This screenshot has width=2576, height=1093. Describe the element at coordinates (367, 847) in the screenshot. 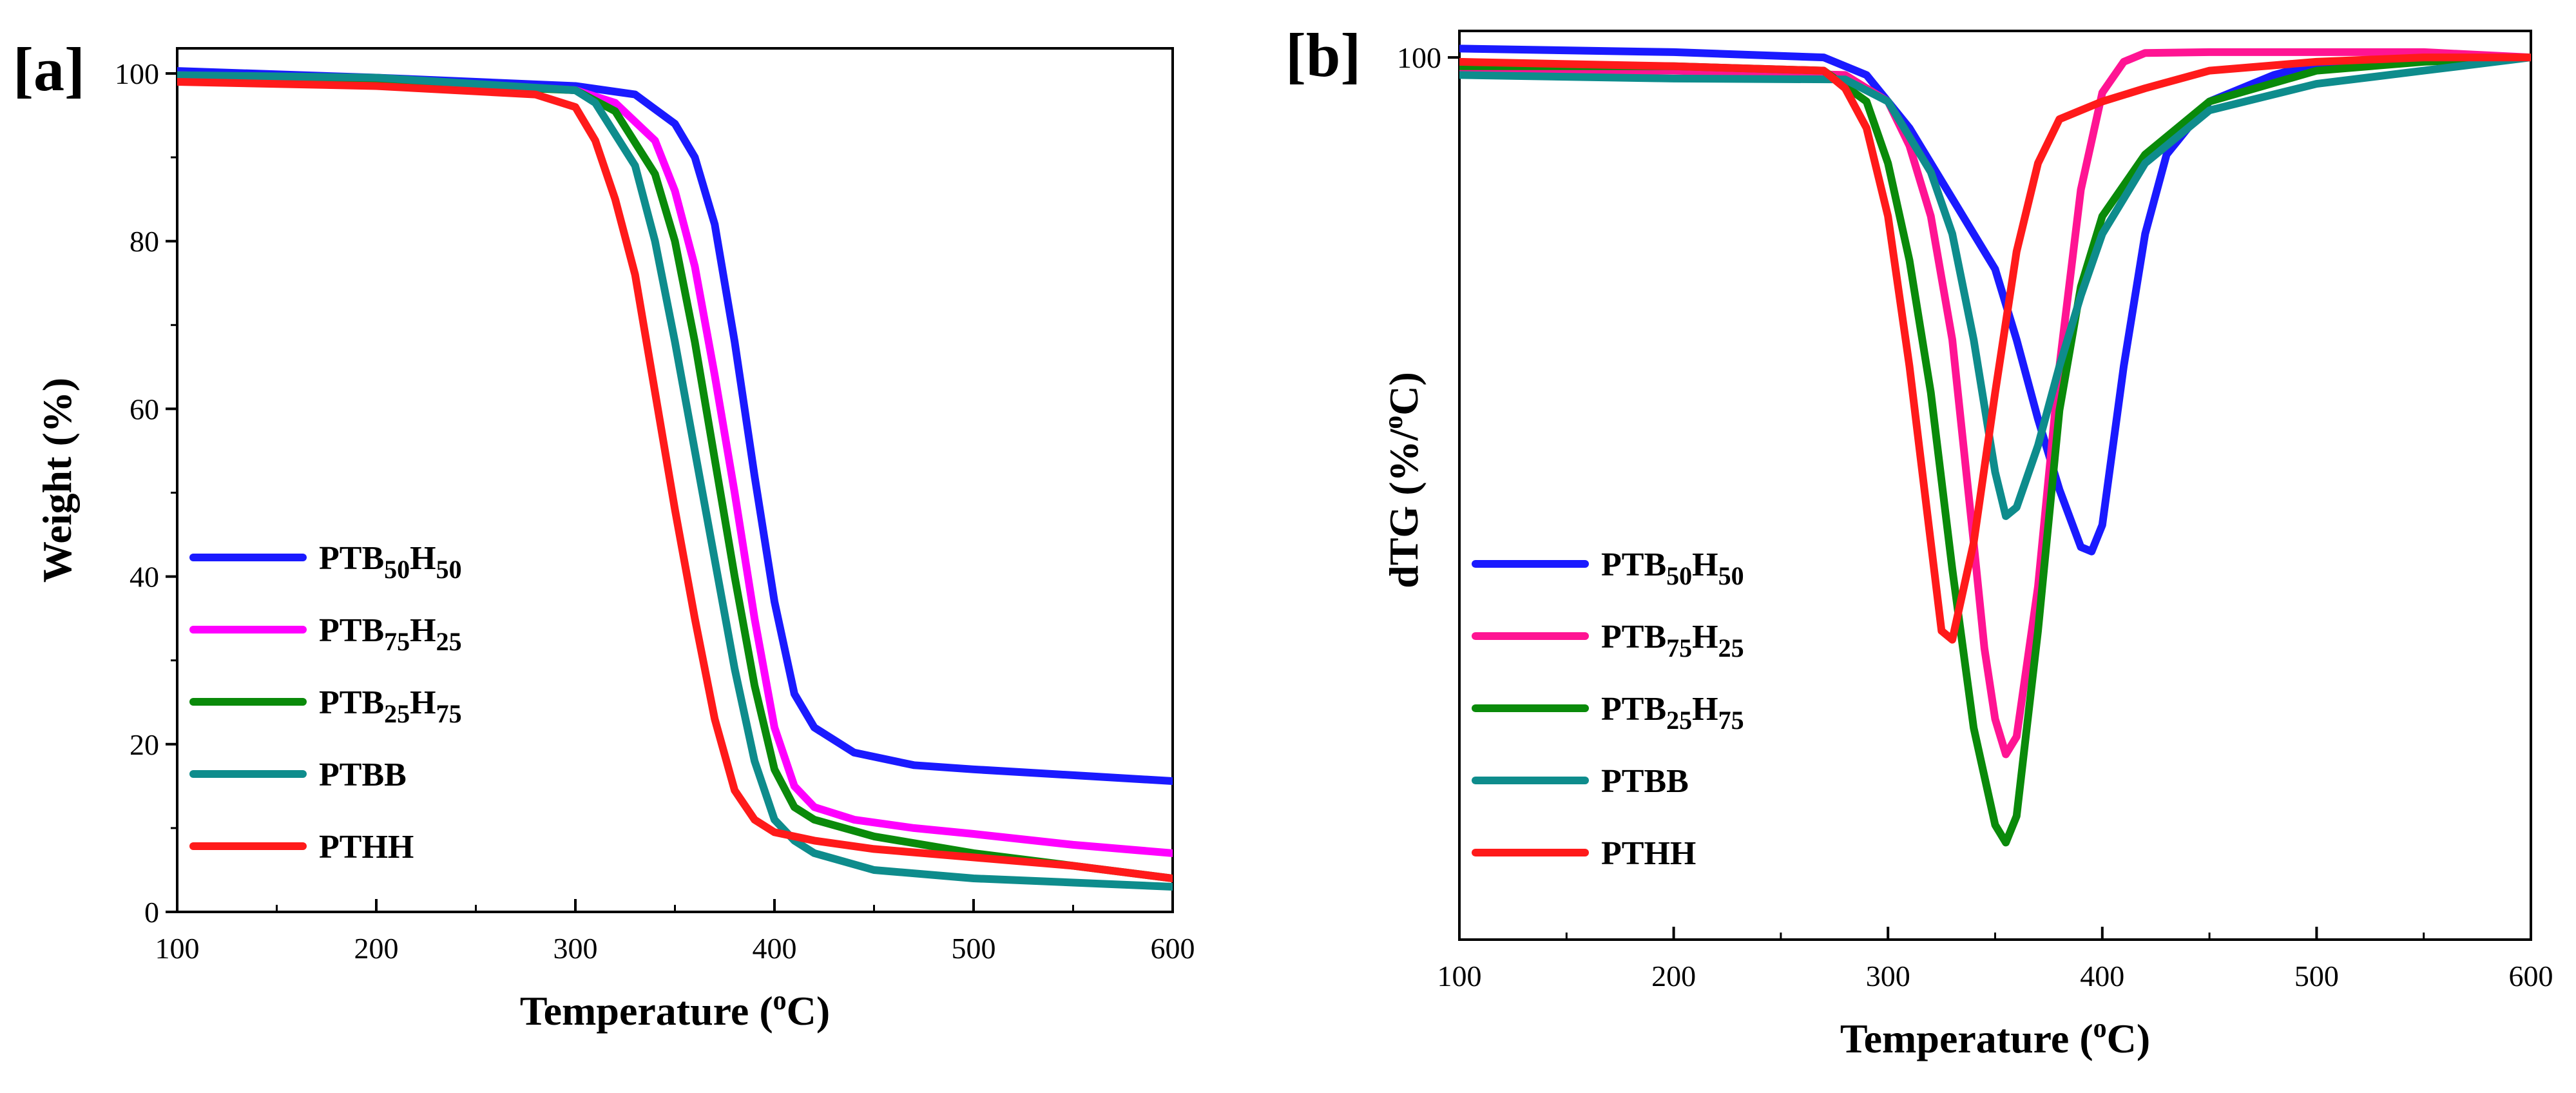

I see `panel-a-legend-label-pthh: PTHH` at that location.